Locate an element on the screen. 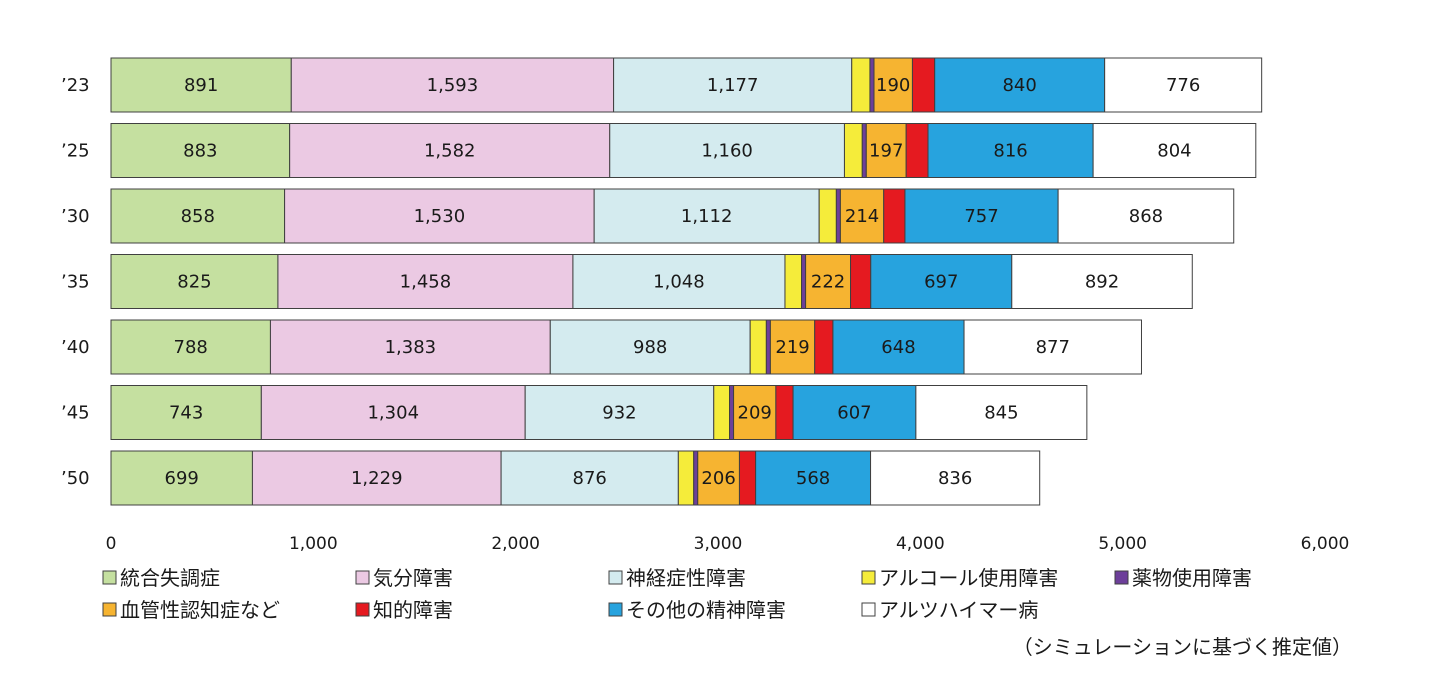 This screenshot has width=1440, height=700. data-label: 877 is located at coordinates (1053, 347).